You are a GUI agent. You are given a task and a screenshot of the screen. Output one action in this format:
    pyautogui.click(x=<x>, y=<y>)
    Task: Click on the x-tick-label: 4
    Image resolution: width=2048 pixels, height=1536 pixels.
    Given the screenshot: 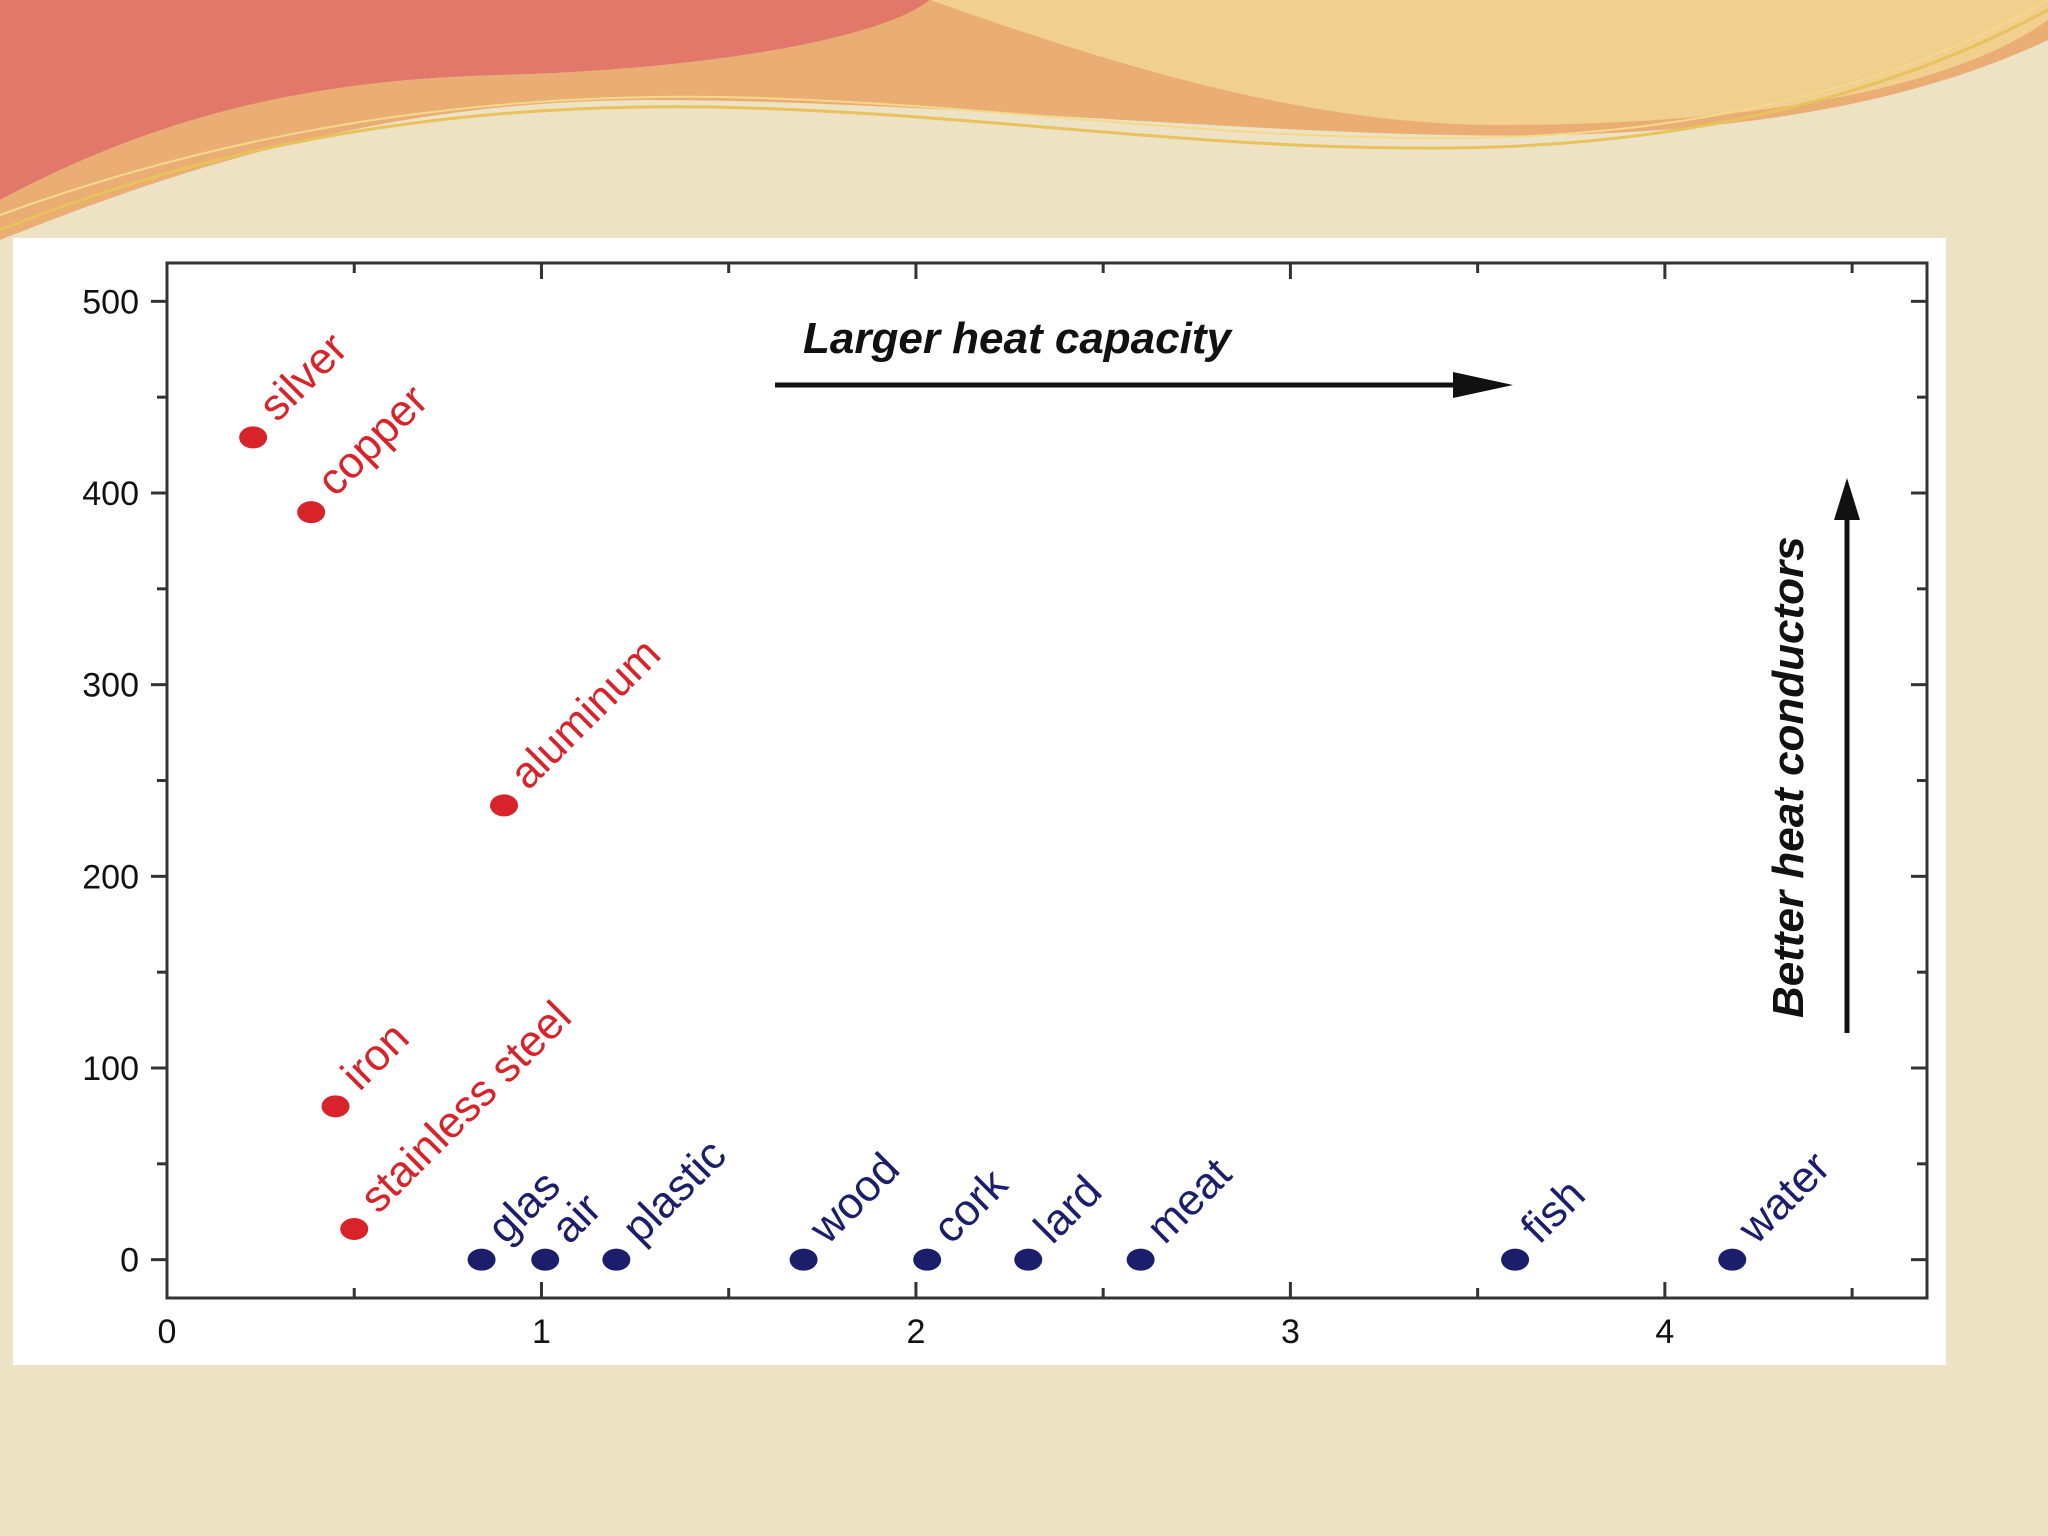 What is the action you would take?
    pyautogui.click(x=1664, y=1332)
    